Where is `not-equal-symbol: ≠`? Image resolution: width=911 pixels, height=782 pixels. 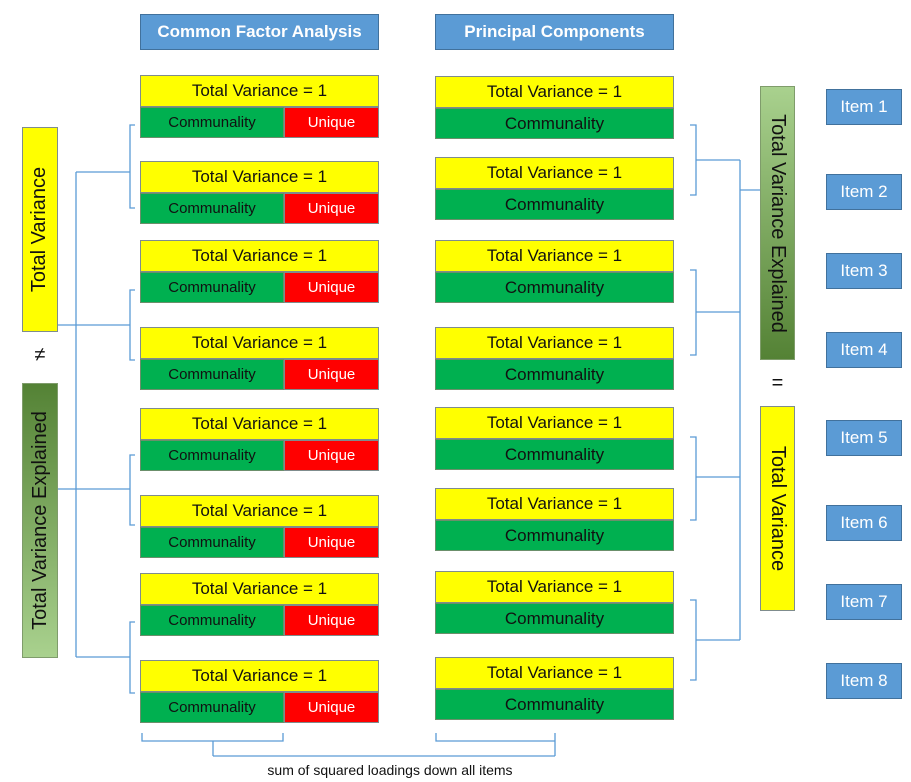
not-equal-symbol: ≠ is located at coordinates (40, 354).